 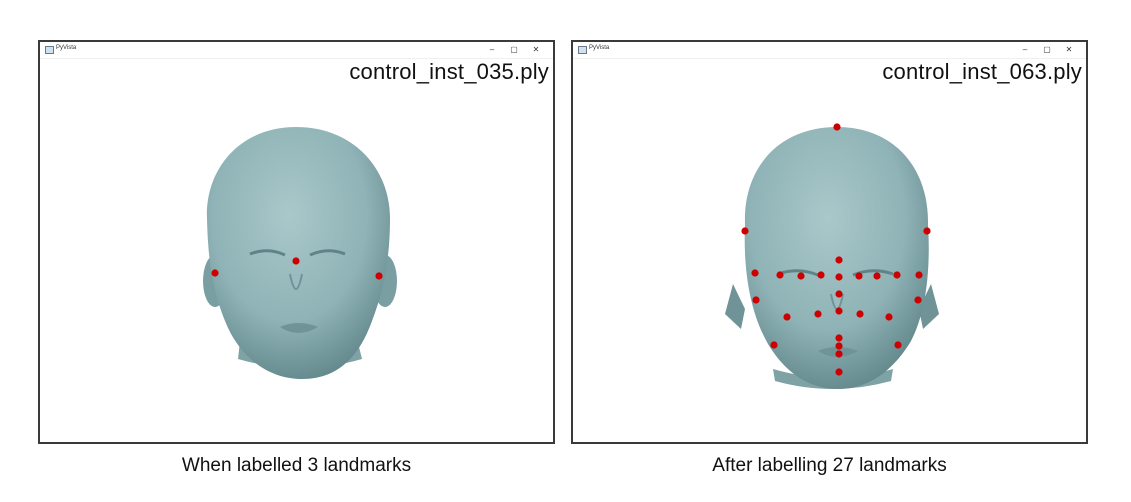 I want to click on caption-right: After labelling 27 landmarks, so click(x=829, y=465).